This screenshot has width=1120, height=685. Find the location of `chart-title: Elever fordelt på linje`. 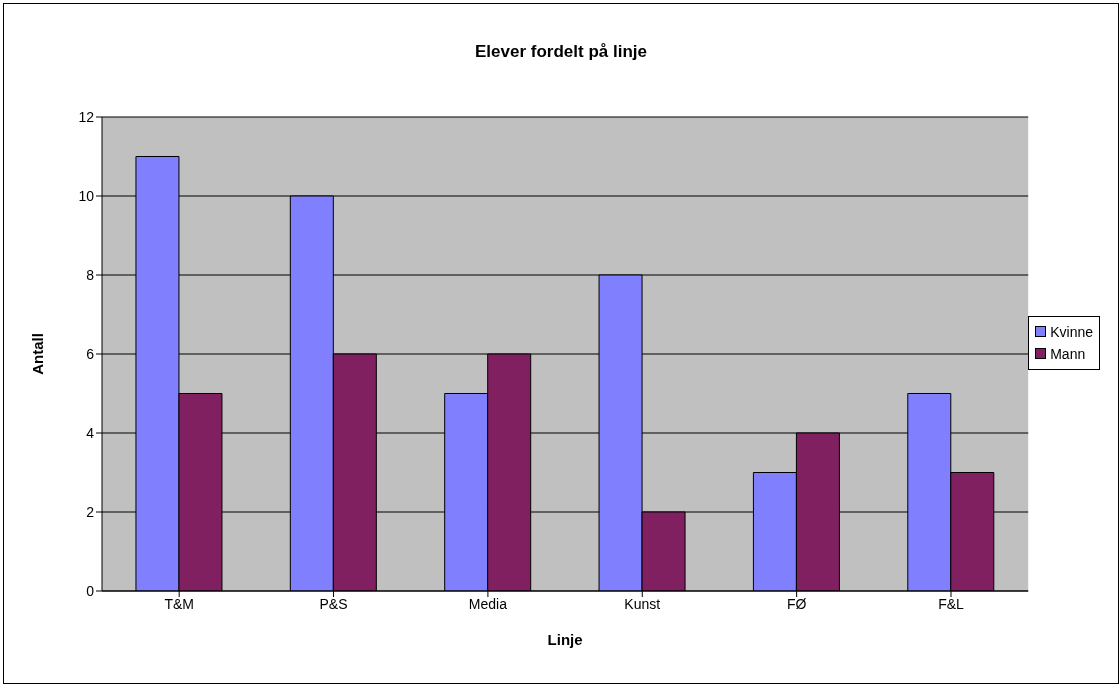

chart-title: Elever fordelt på linje is located at coordinates (561, 52).